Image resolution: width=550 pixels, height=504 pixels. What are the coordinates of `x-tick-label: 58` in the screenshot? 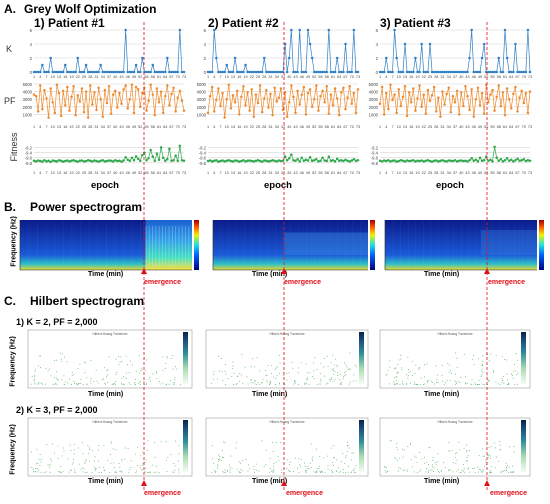 It's located at (153, 127).